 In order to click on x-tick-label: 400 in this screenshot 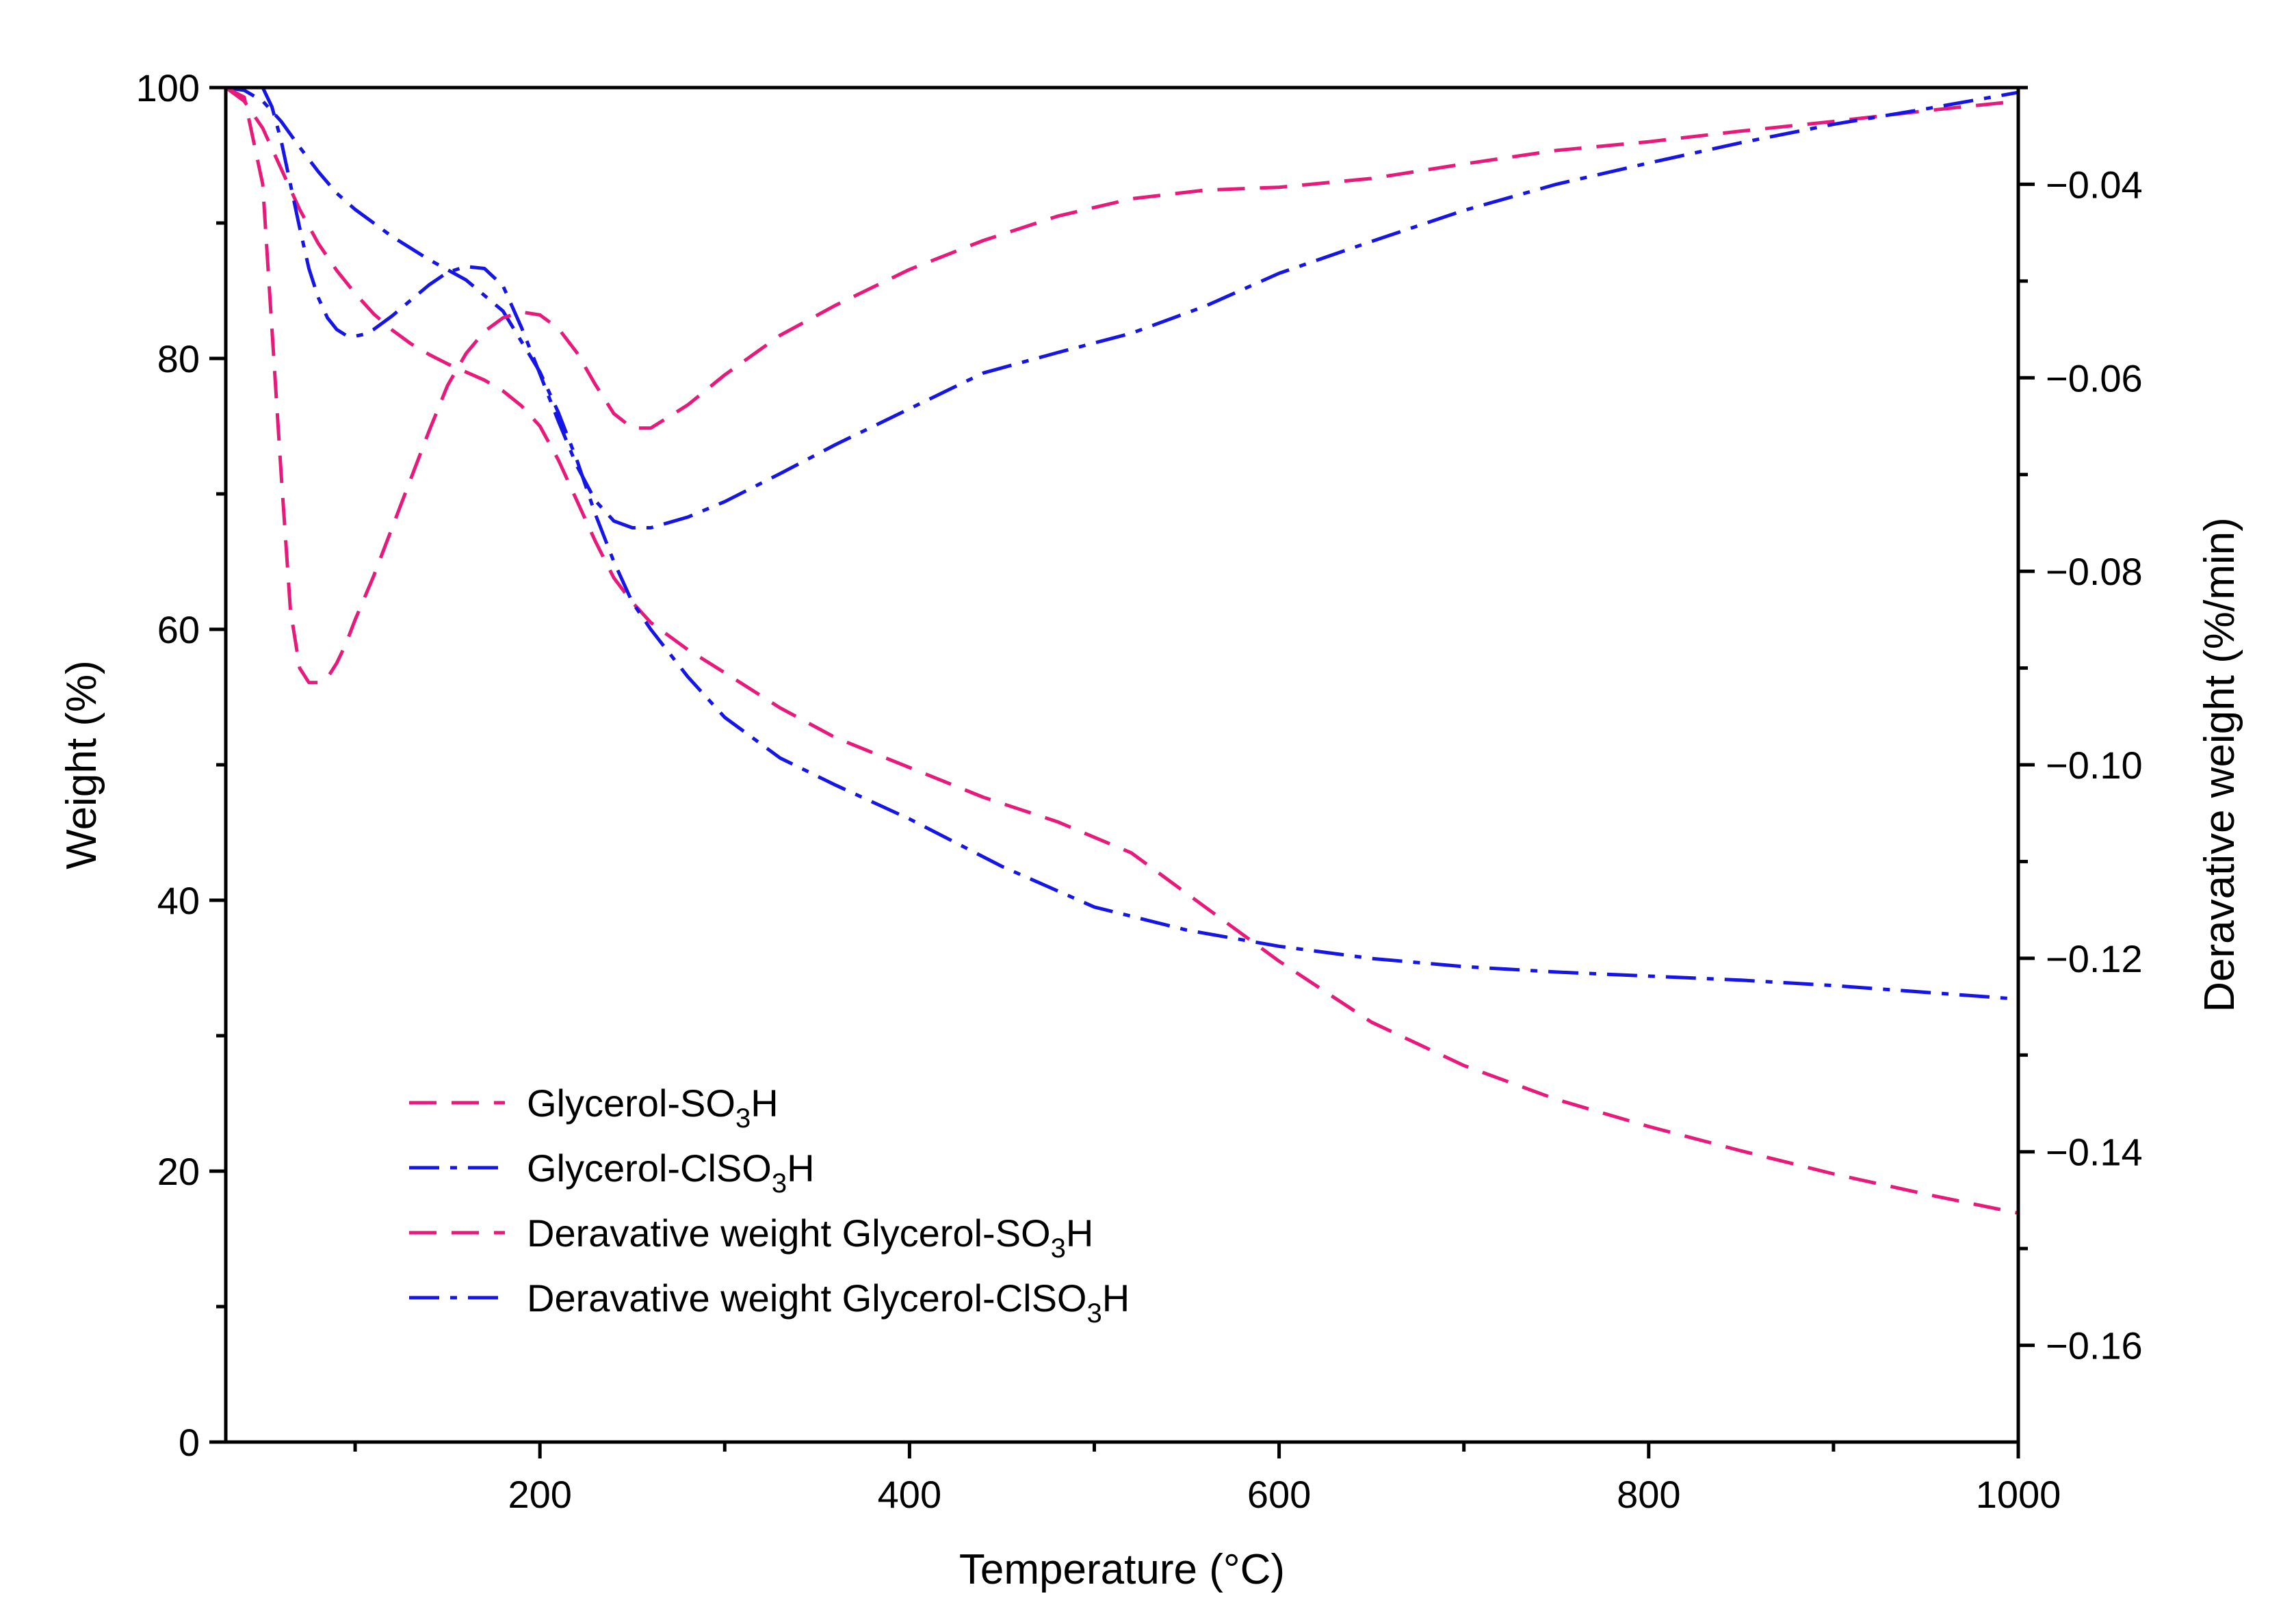, I will do `click(910, 1494)`.